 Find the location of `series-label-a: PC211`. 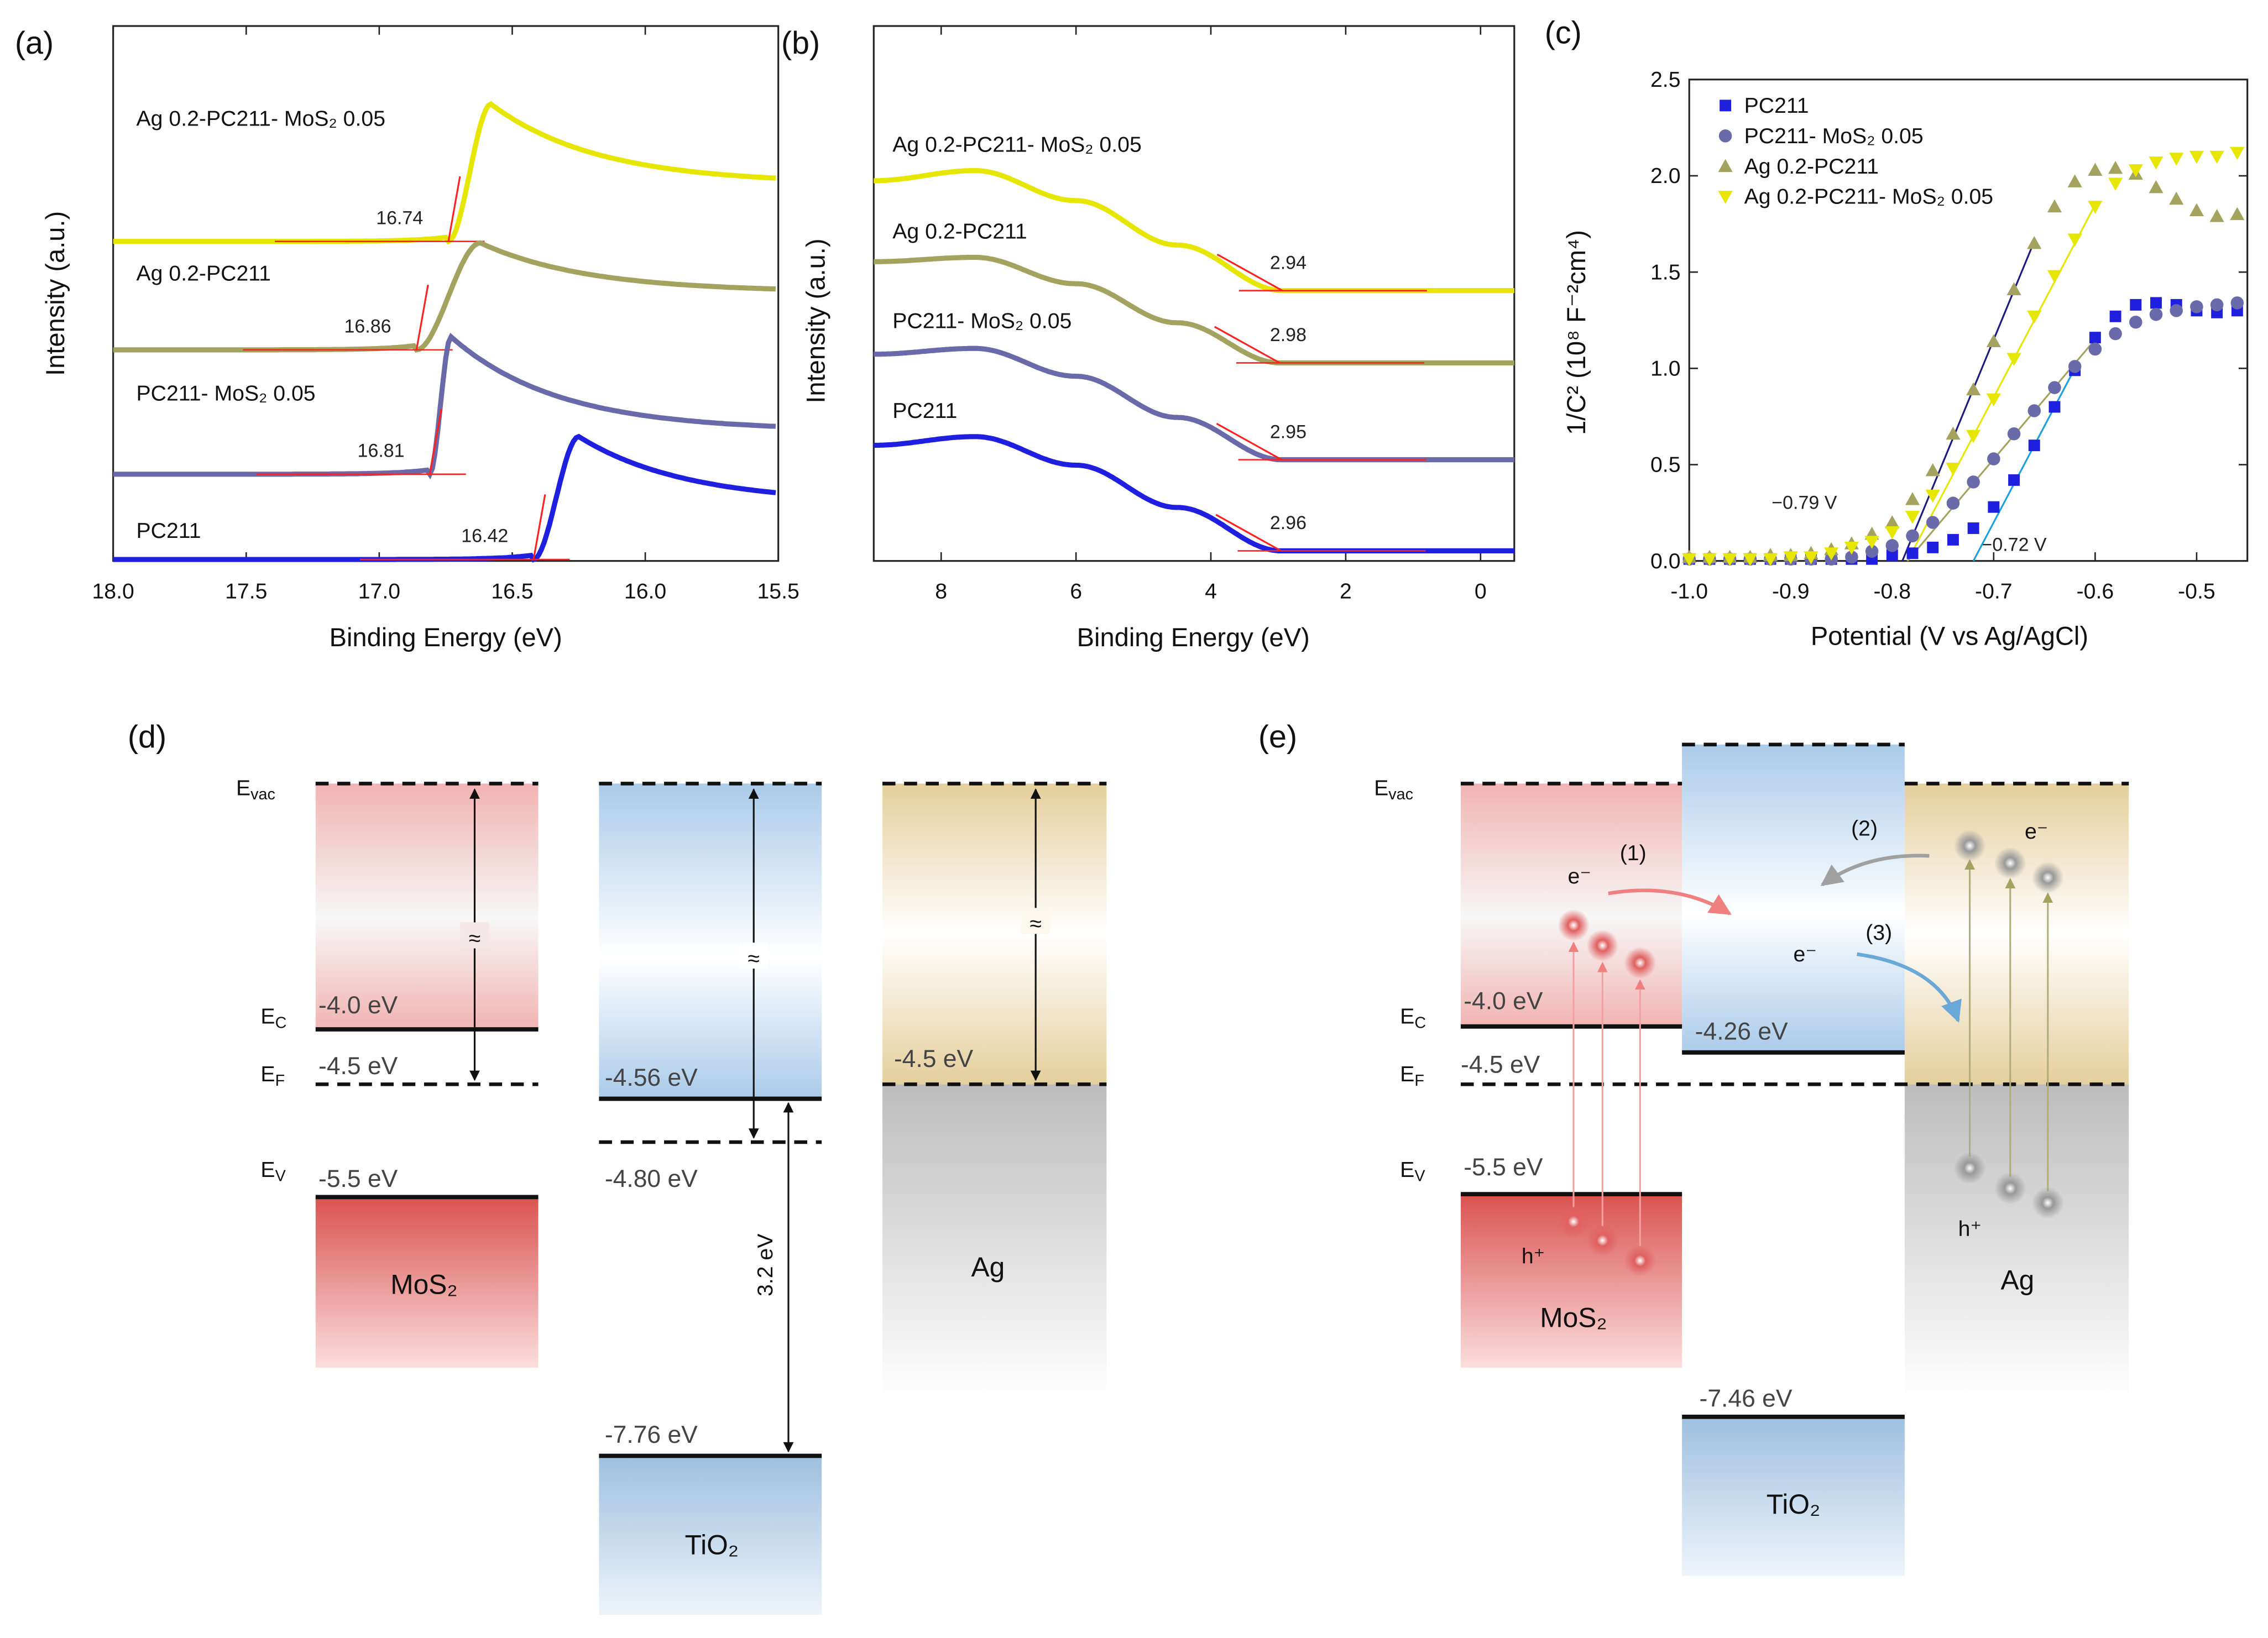

series-label-a: PC211 is located at coordinates (169, 531).